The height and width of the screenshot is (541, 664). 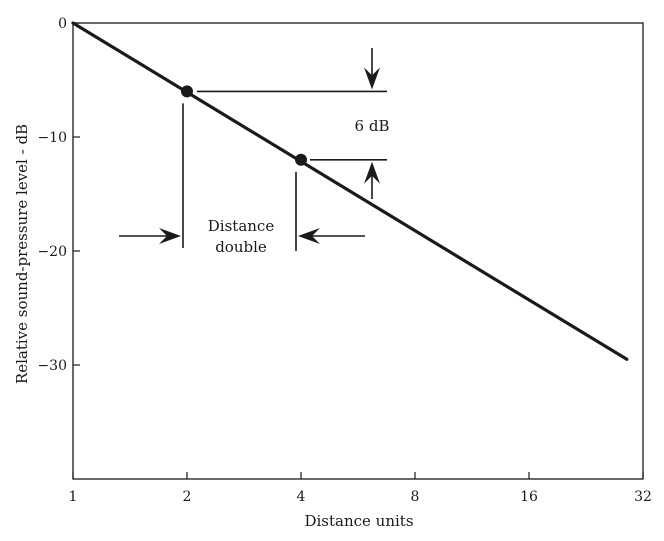 I want to click on y-tick-label: −30, so click(x=52, y=366).